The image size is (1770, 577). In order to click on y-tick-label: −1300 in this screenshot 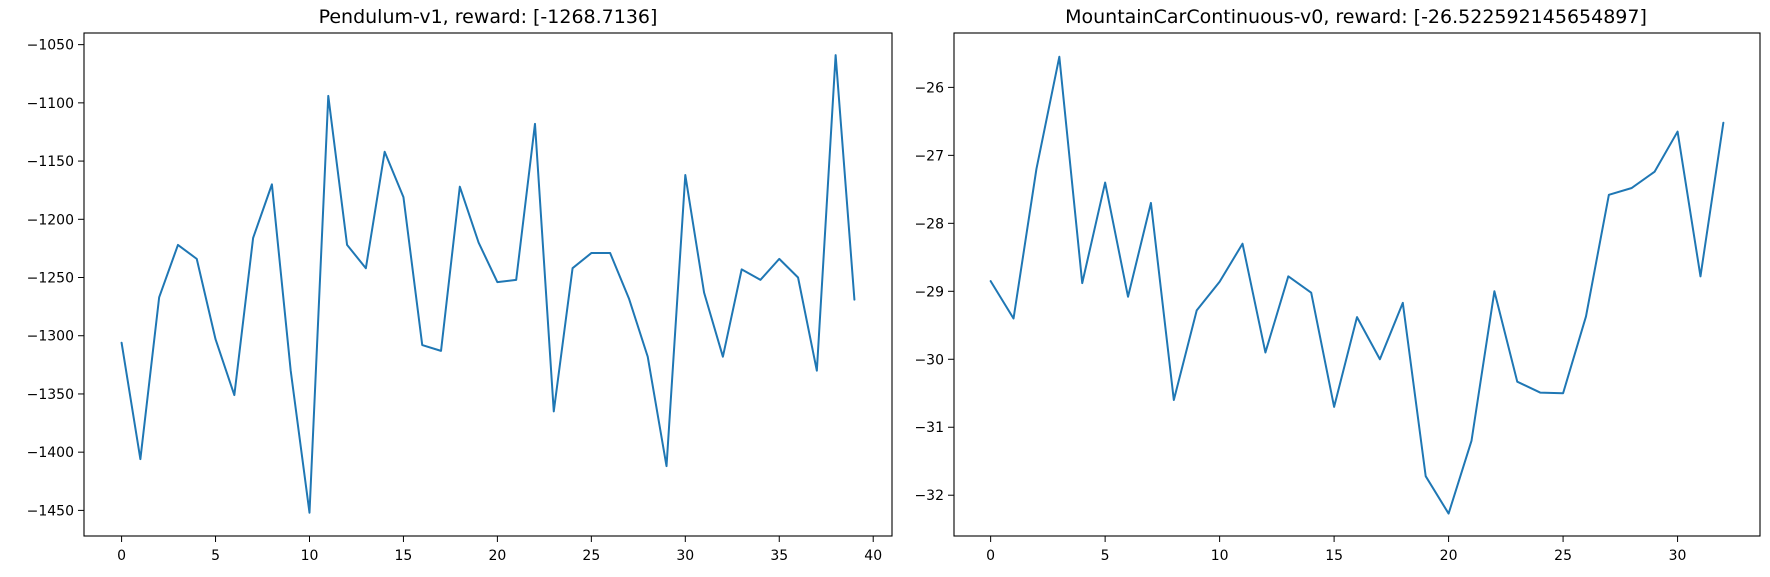, I will do `click(50, 337)`.